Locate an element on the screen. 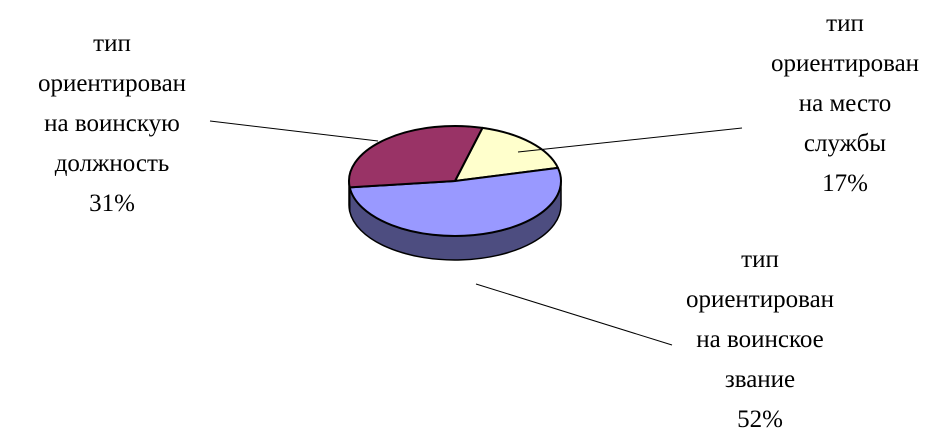 The image size is (950, 428). slice-label-line-1-0: тип is located at coordinates (760, 259).